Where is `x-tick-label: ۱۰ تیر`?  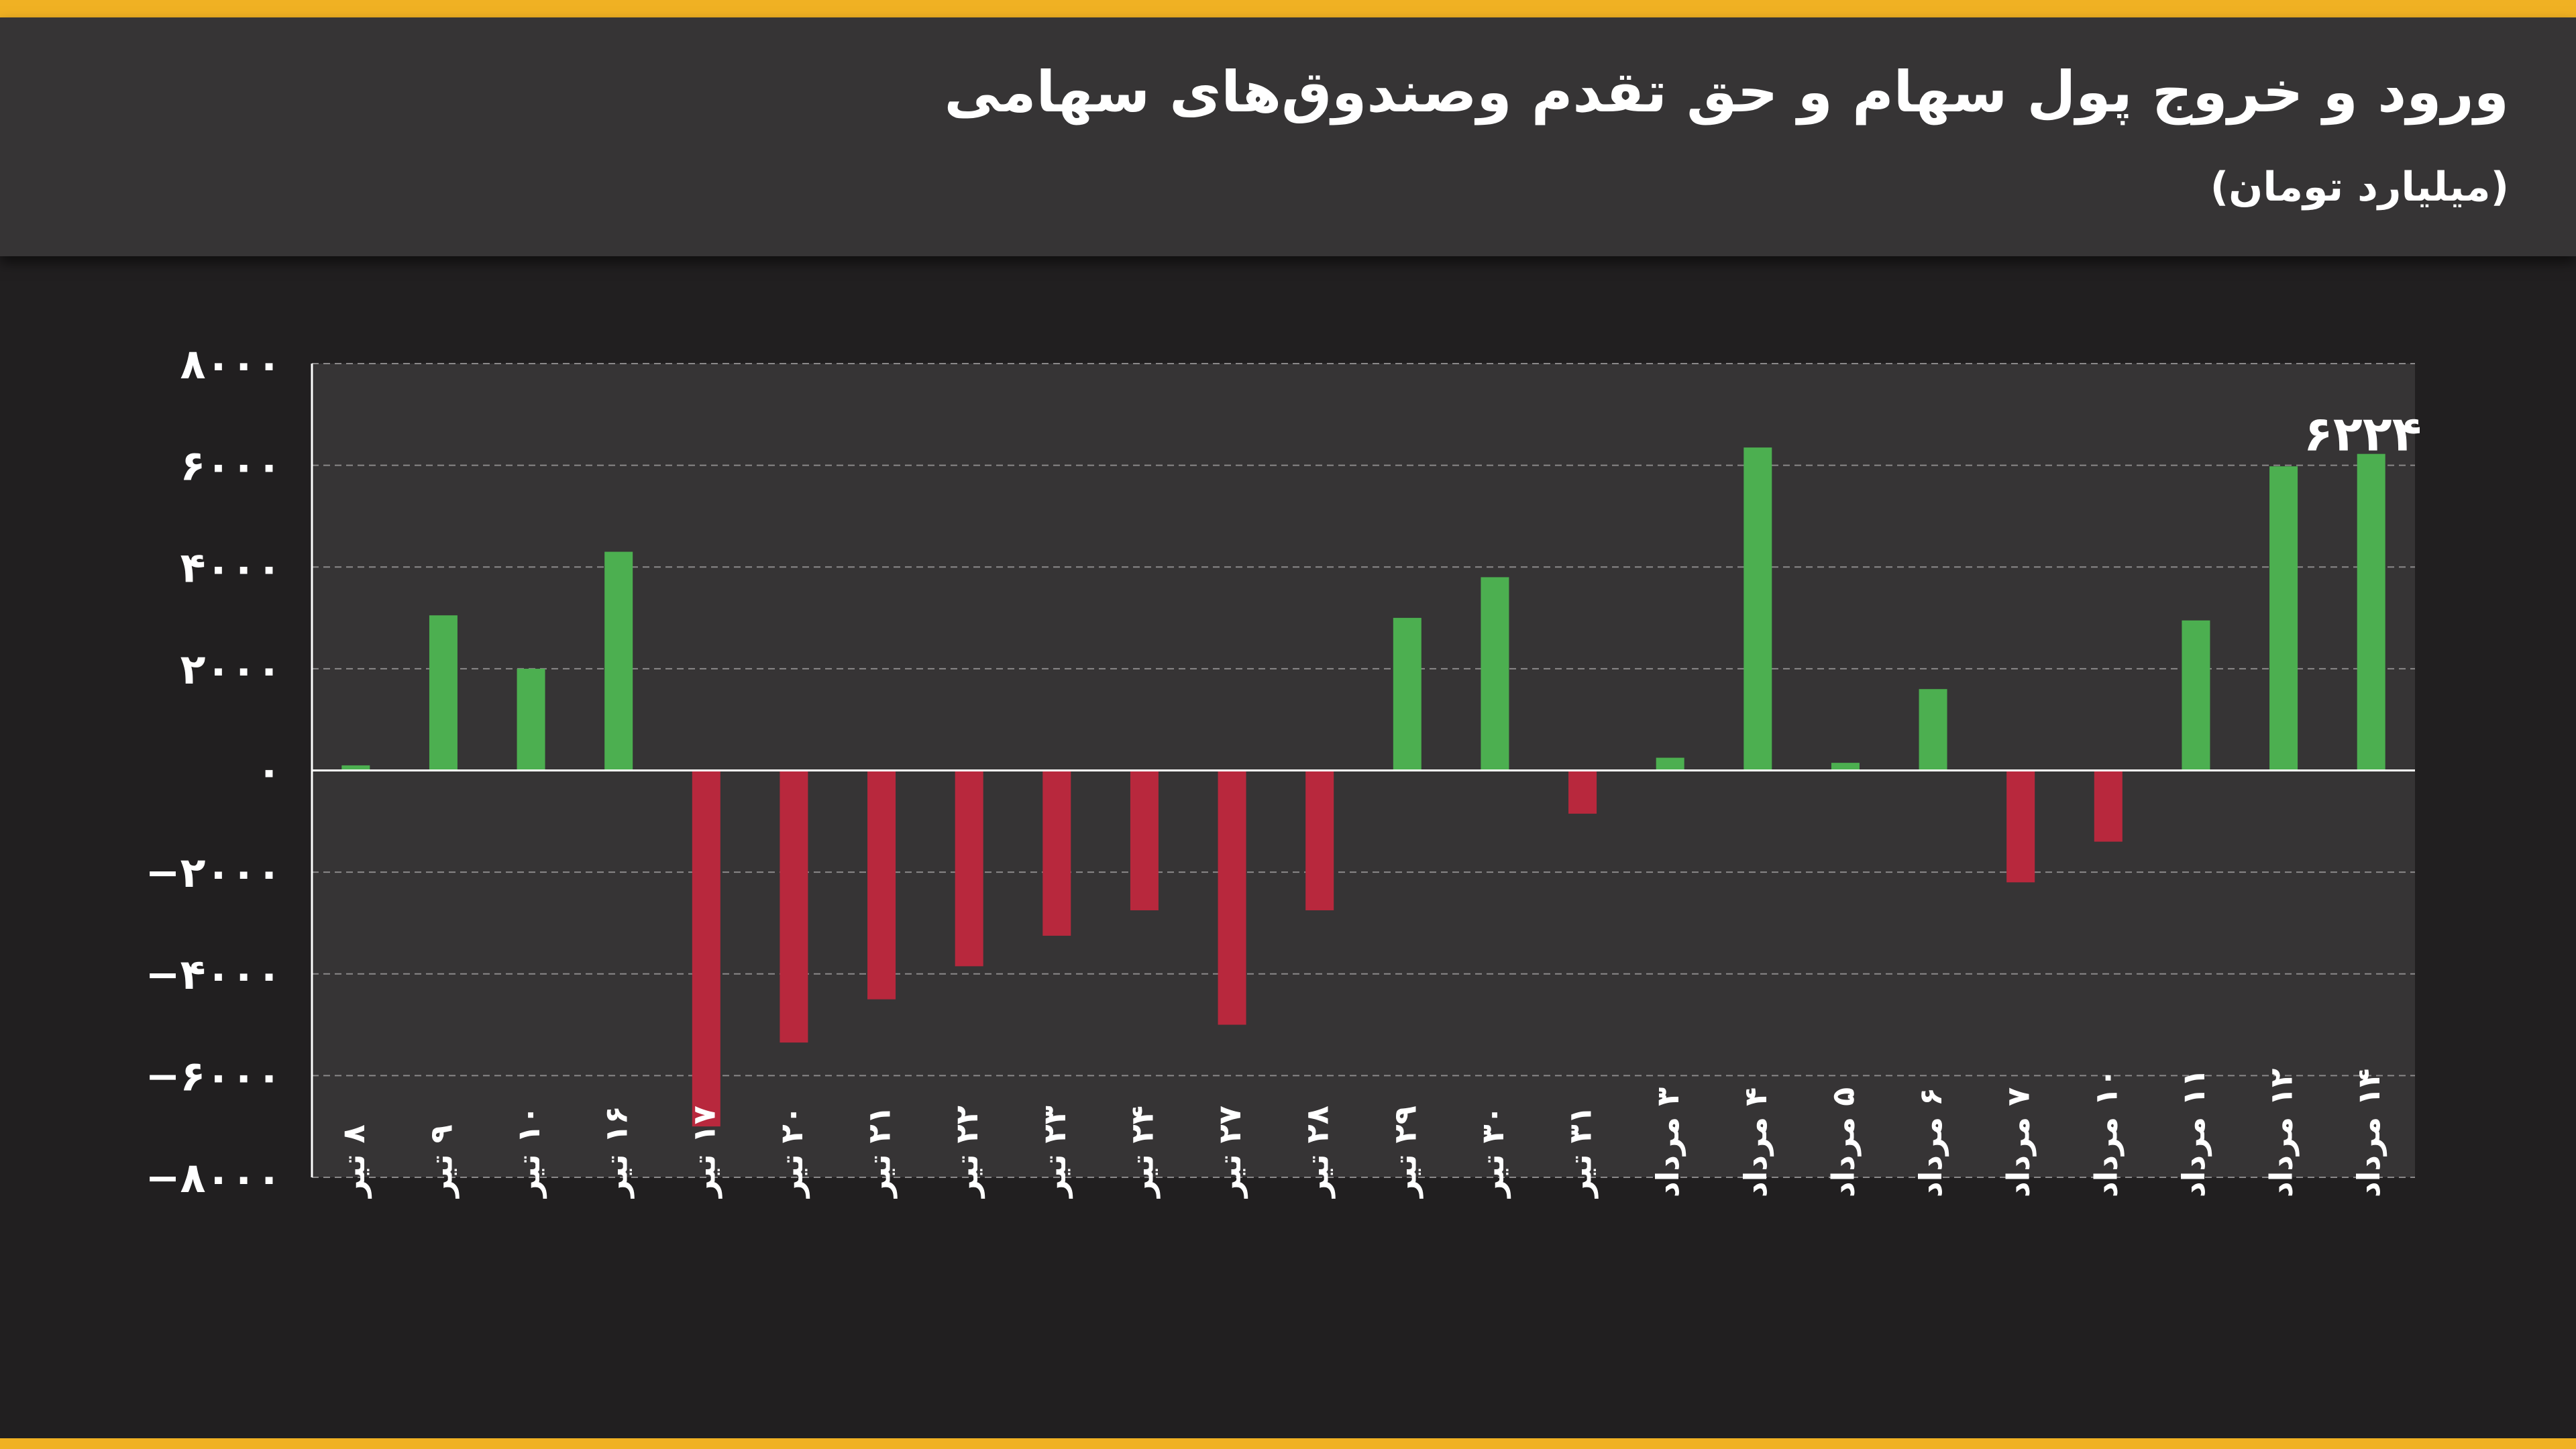
x-tick-label: ۱۰ تیر is located at coordinates (529, 1152).